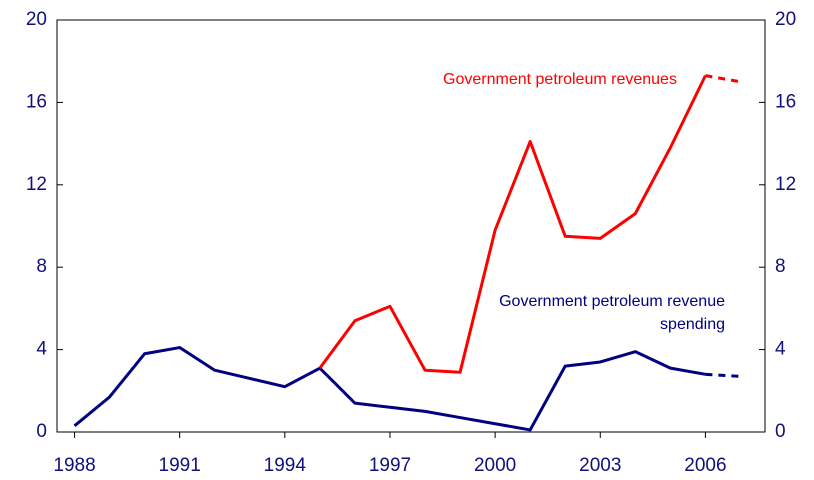  Describe the element at coordinates (780, 431) in the screenshot. I see `y2-tick-label: 0` at that location.